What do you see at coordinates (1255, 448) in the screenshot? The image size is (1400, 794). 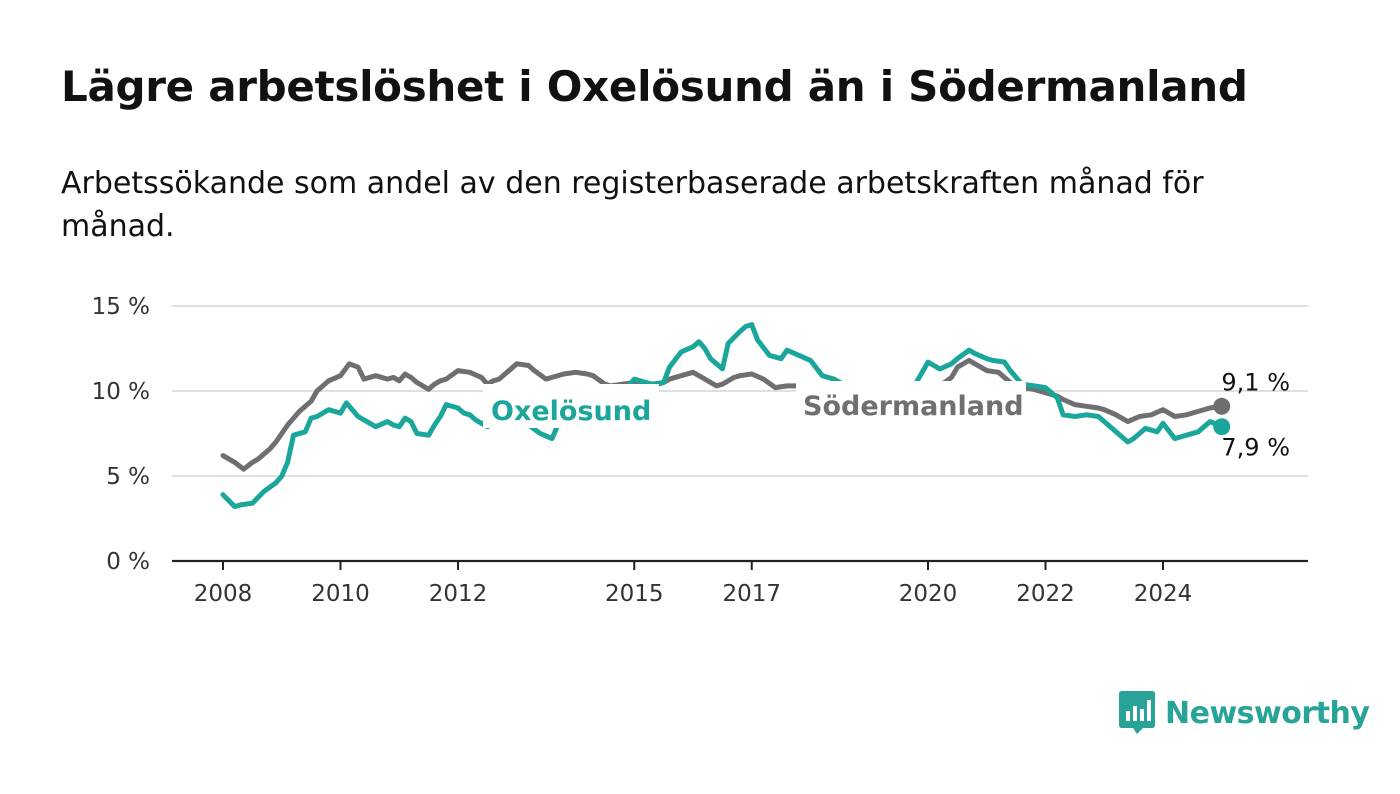 I see `end-value-label: 7,9 %` at bounding box center [1255, 448].